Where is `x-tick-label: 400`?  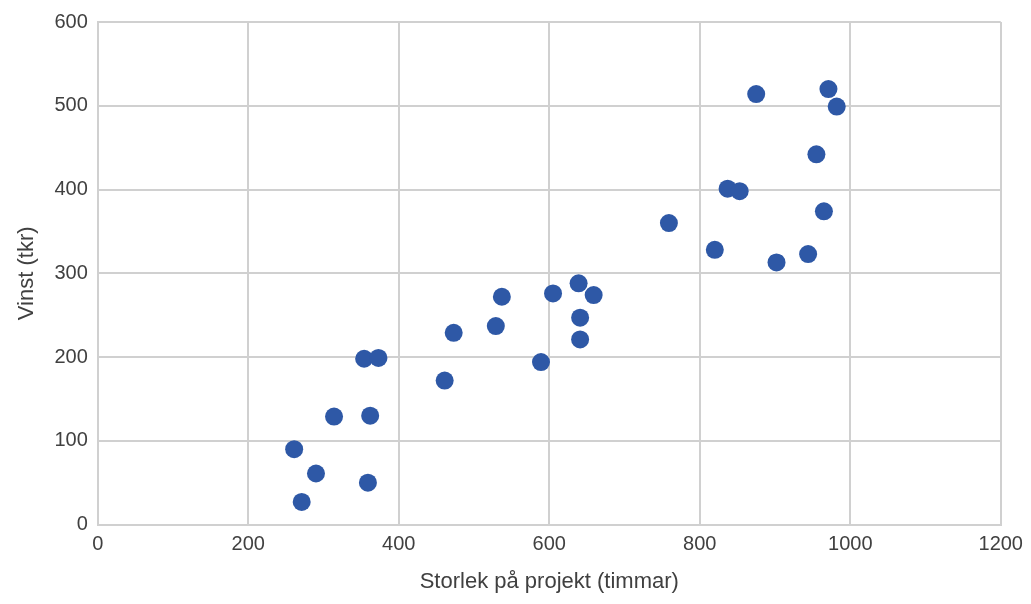 x-tick-label: 400 is located at coordinates (399, 543).